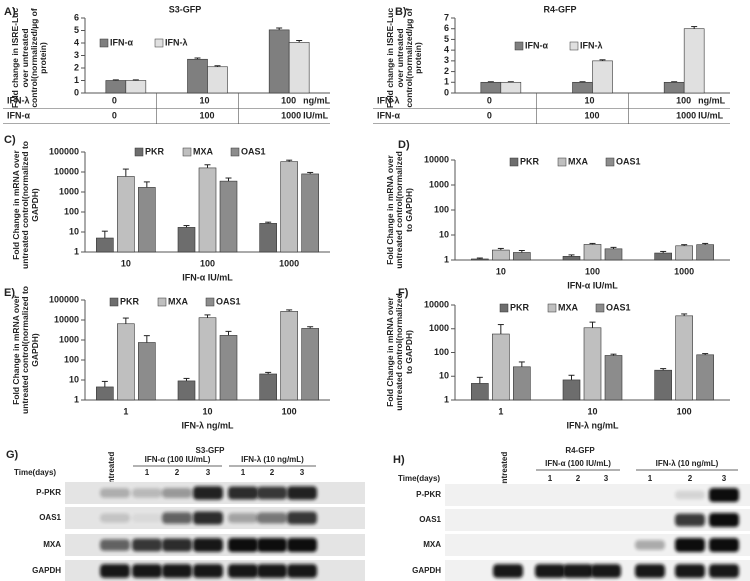 Image resolution: width=750 pixels, height=581 pixels. Describe the element at coordinates (419, 478) in the screenshot. I see `time-label: Time(days)` at that location.